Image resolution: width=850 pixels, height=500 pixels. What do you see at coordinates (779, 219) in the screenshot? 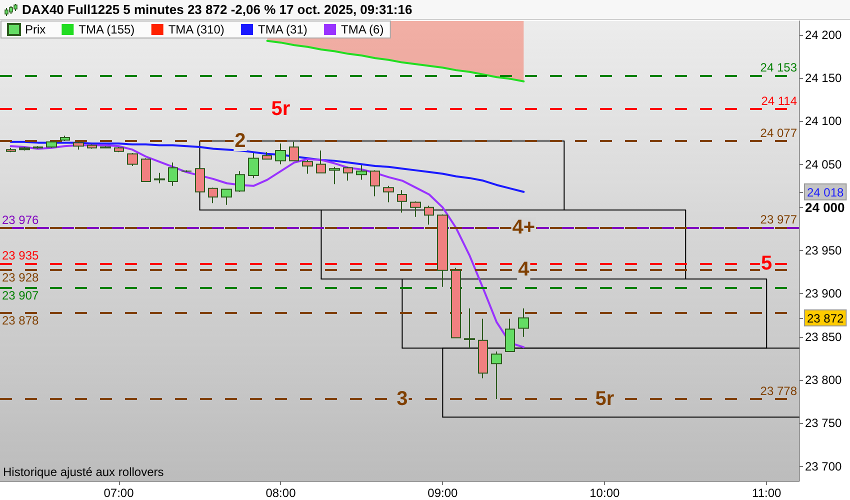
I see `ref-line-label: 23 977` at bounding box center [779, 219].